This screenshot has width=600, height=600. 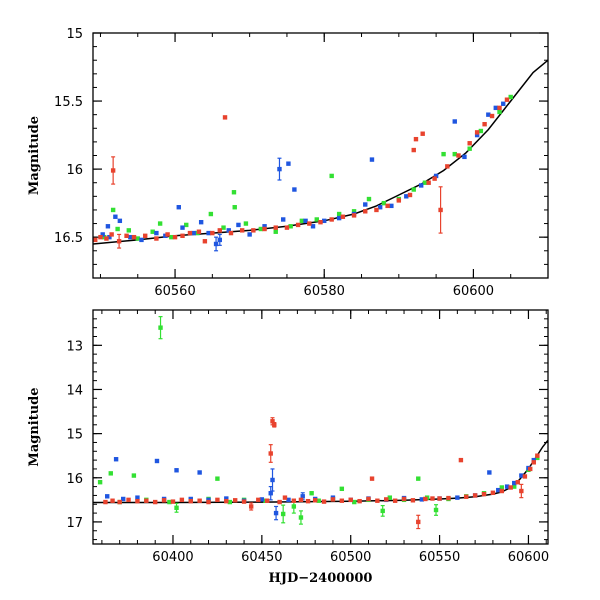 What do you see at coordinates (74, 435) in the screenshot?
I see `y-tick-label: 15` at bounding box center [74, 435].